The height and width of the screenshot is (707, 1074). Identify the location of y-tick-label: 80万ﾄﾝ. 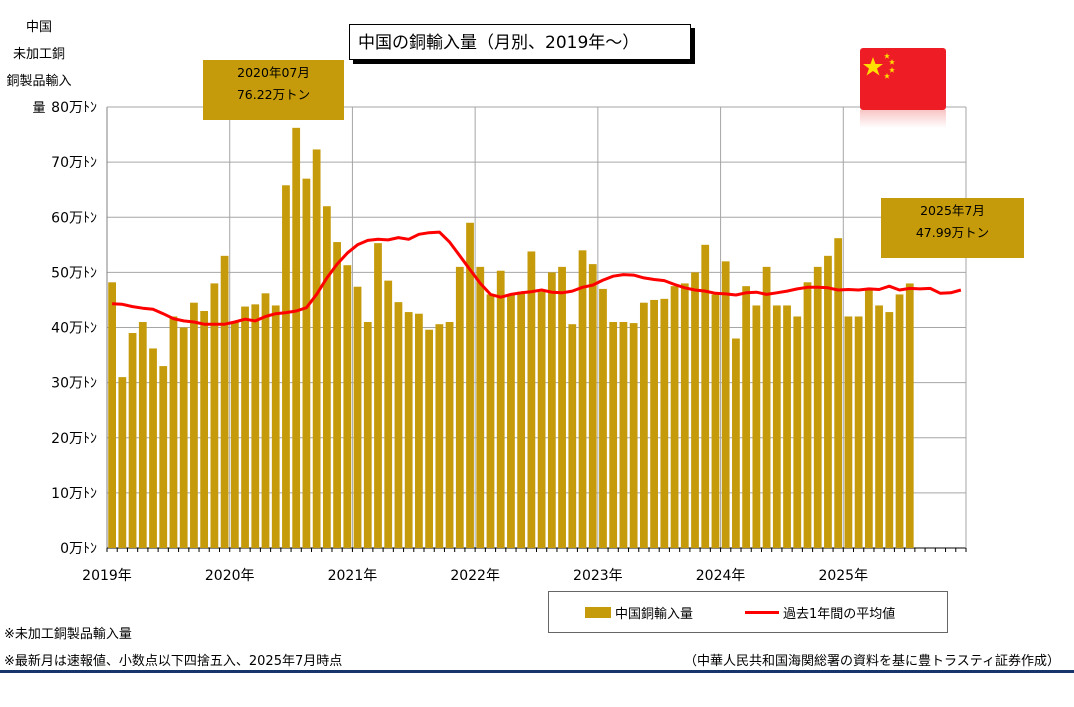
(74, 108).